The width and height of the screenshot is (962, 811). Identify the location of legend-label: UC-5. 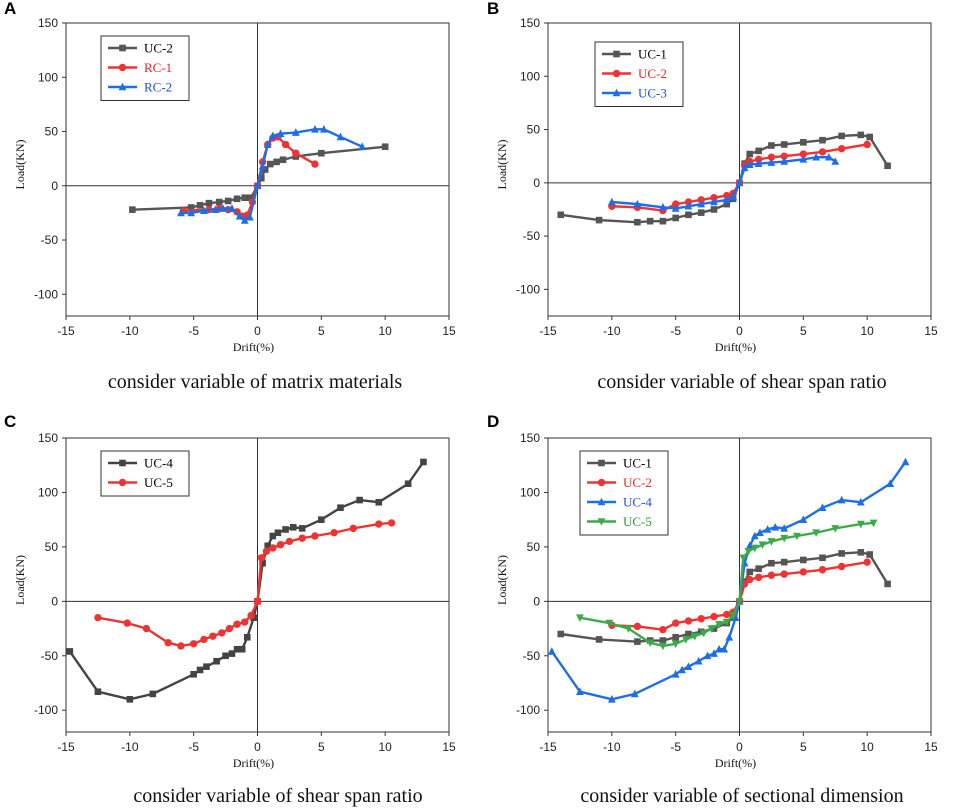
(158, 482).